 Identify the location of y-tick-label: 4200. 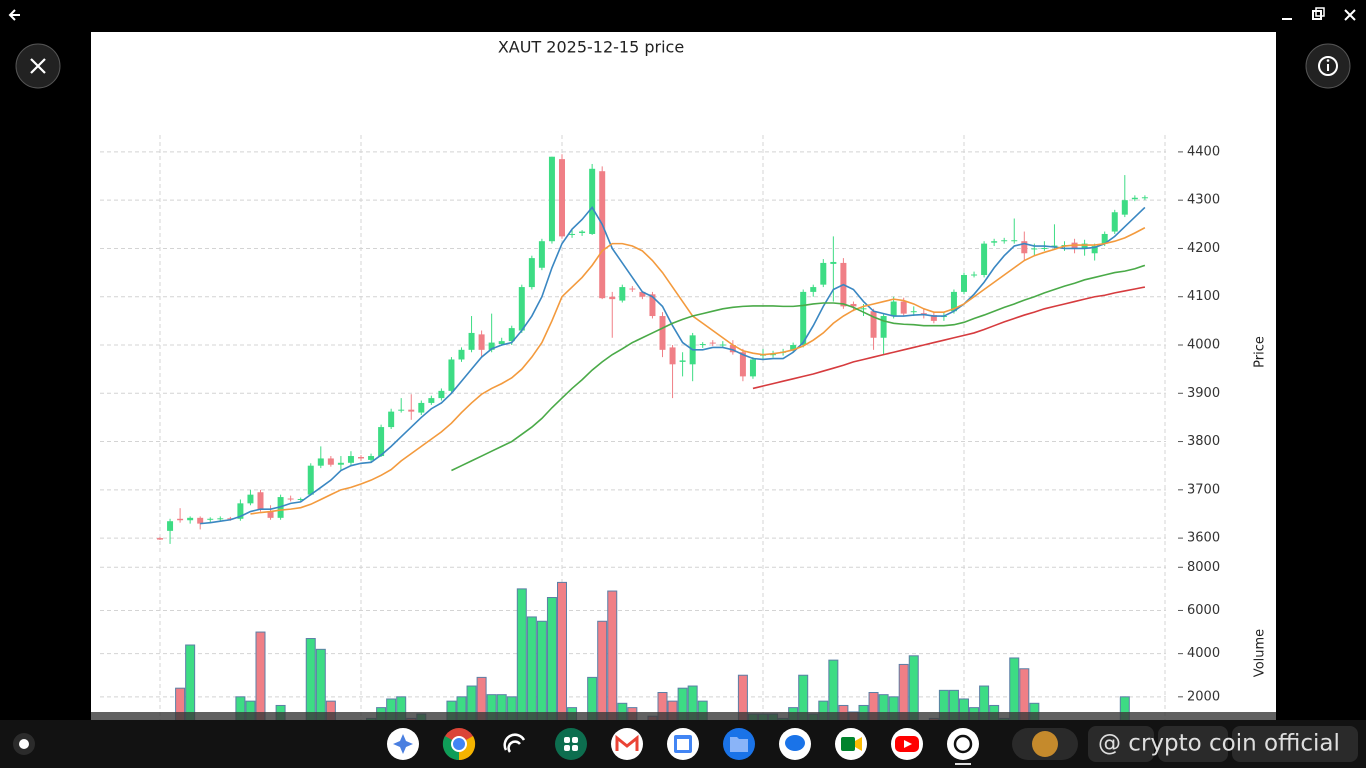
(1203, 248).